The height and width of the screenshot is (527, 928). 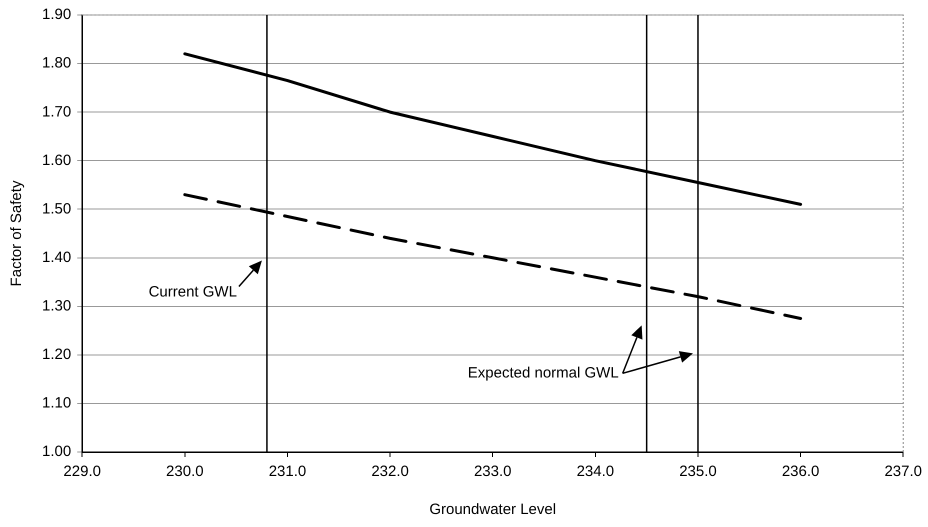 I want to click on y-axis-title: Factor of Safety, so click(x=17, y=233).